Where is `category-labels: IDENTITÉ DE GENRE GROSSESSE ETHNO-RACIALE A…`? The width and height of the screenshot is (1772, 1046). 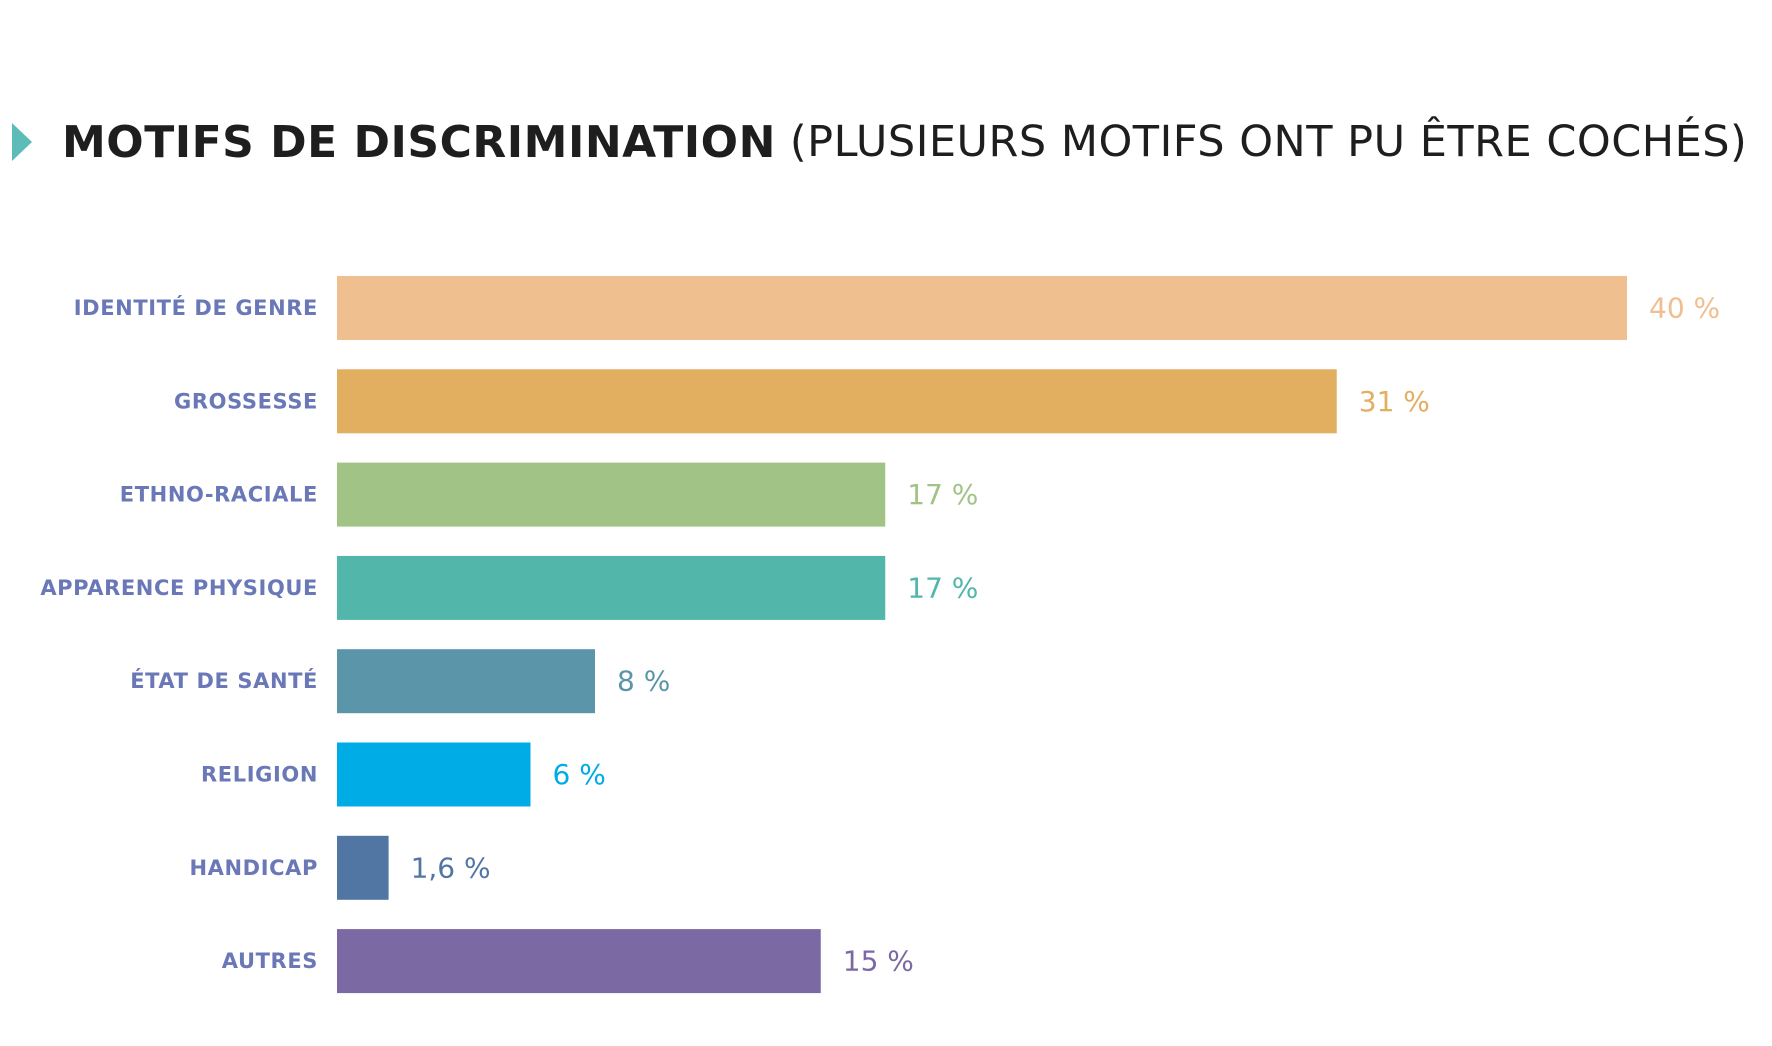 category-labels: IDENTITÉ DE GENRE GROSSESSE ETHNO-RACIALE A… is located at coordinates (179, 634).